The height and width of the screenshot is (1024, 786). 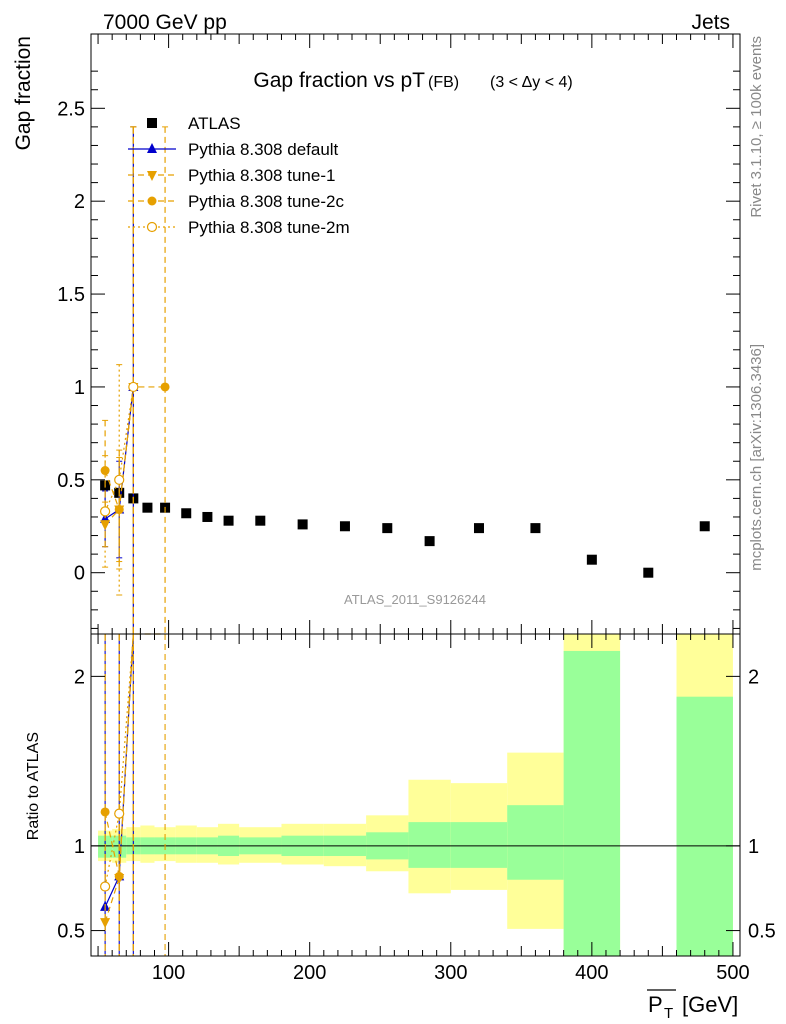 I want to click on legend-entry: ATLAS, so click(x=194, y=123).